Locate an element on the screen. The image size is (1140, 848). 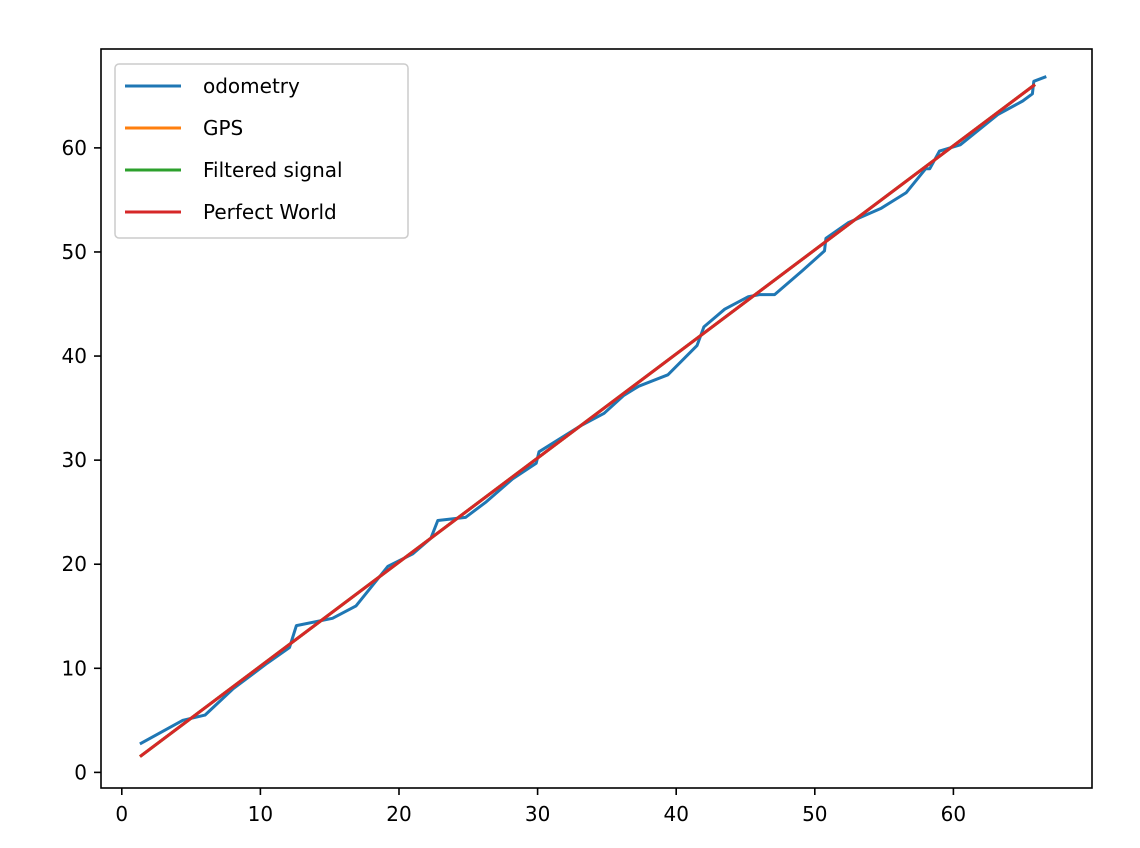
x-tick-label: 40 is located at coordinates (675, 814).